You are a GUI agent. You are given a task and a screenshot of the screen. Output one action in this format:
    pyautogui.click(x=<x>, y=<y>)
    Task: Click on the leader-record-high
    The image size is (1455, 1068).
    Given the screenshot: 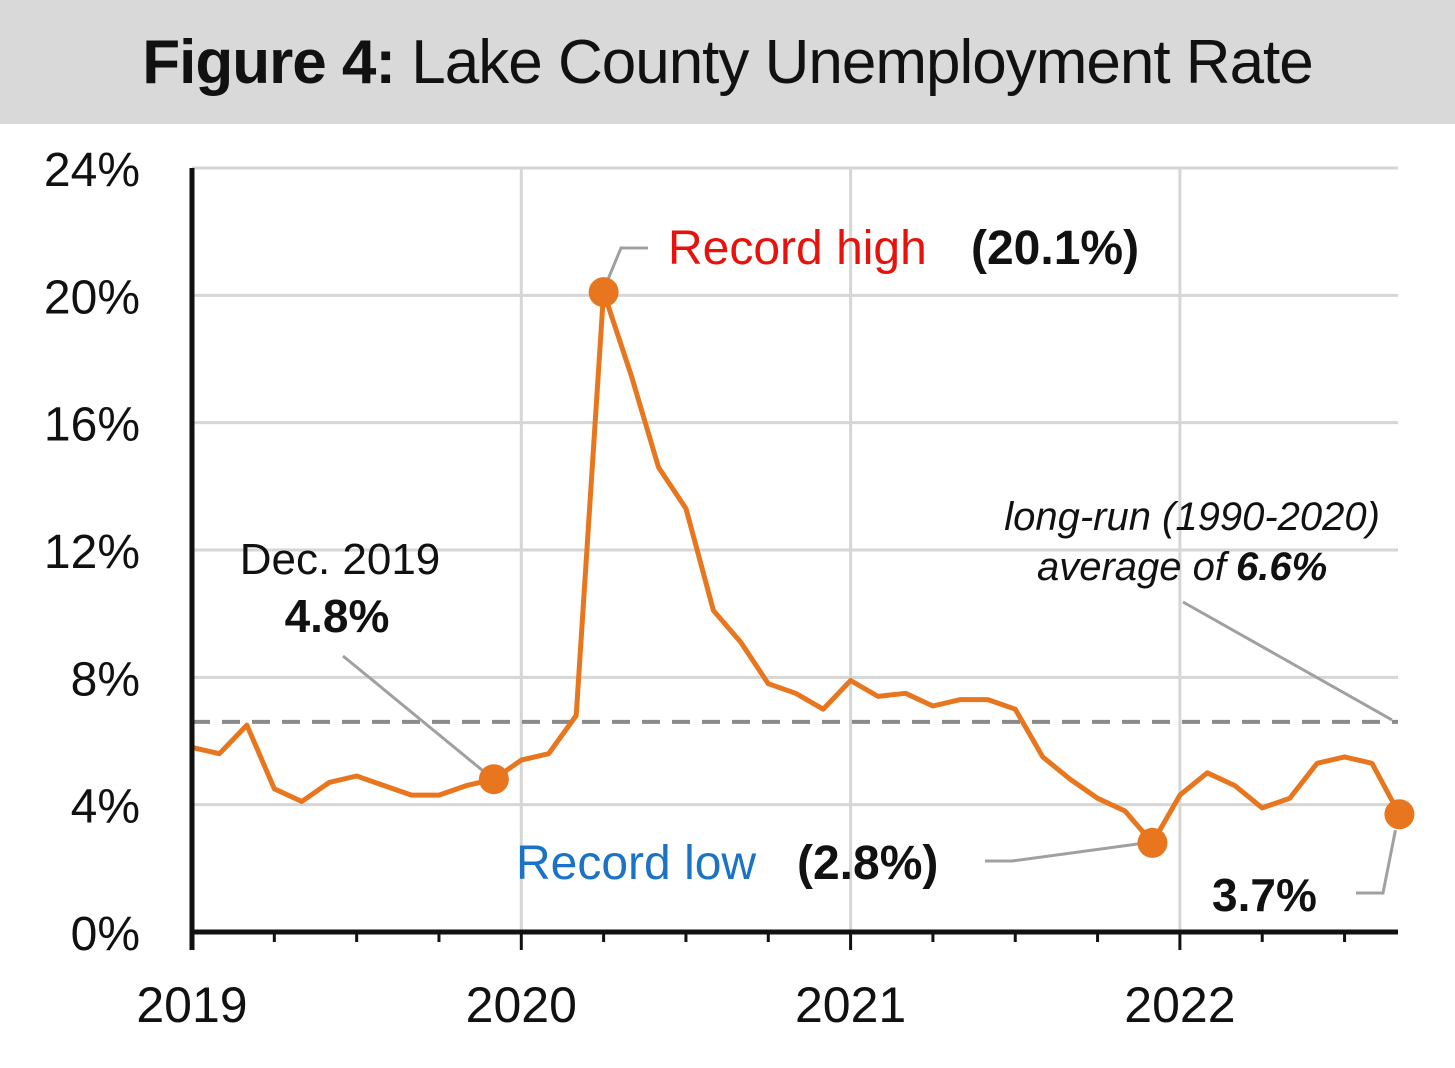 What is the action you would take?
    pyautogui.click(x=627, y=263)
    